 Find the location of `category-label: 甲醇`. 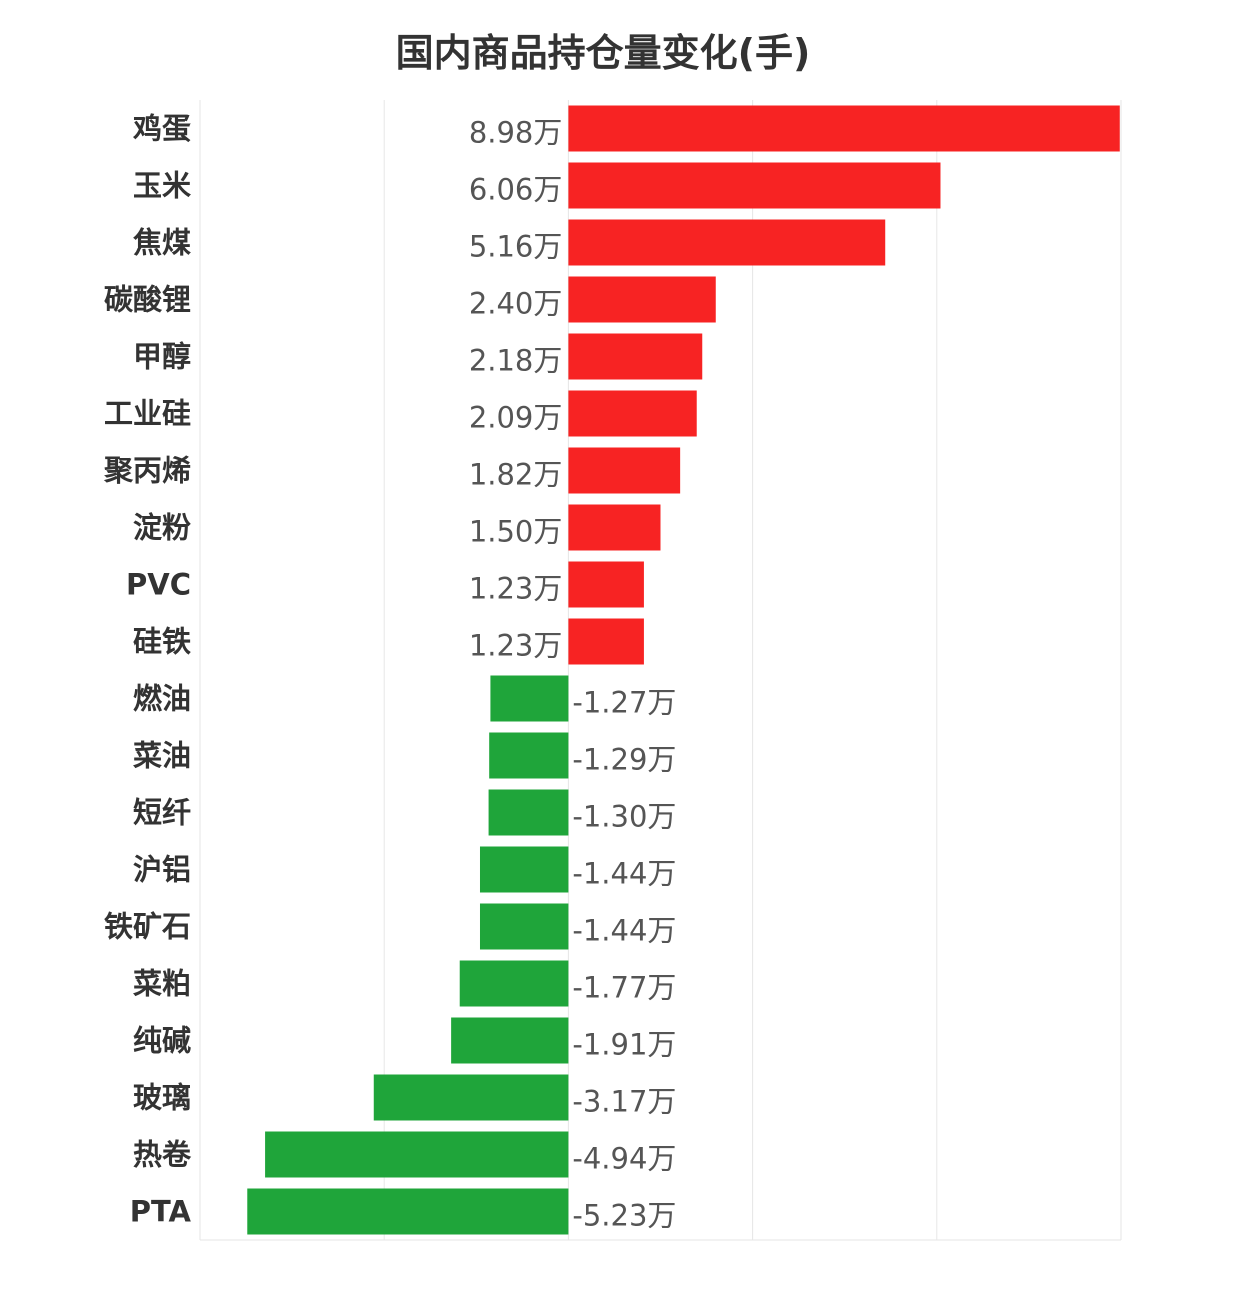

category-label: 甲醇 is located at coordinates (162, 357).